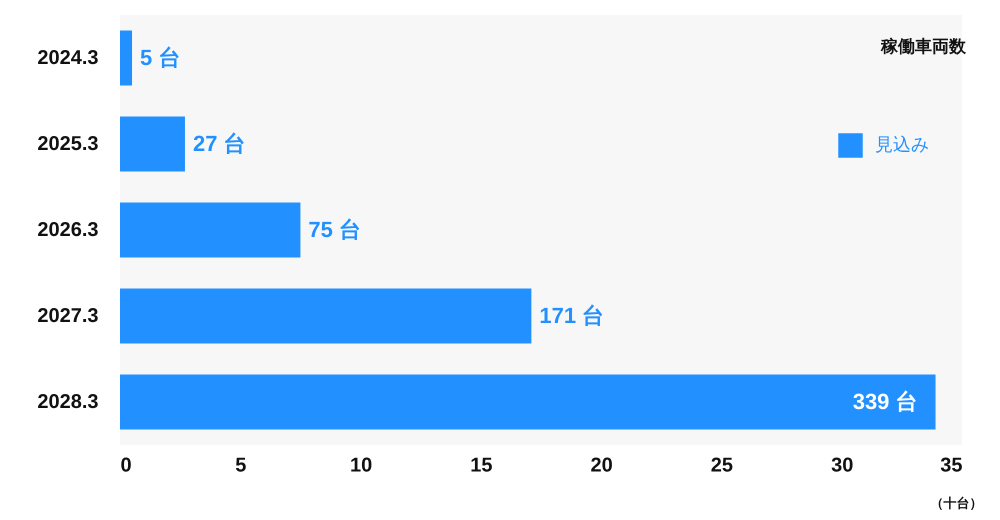  I want to click on text: 339 台, so click(885, 401).